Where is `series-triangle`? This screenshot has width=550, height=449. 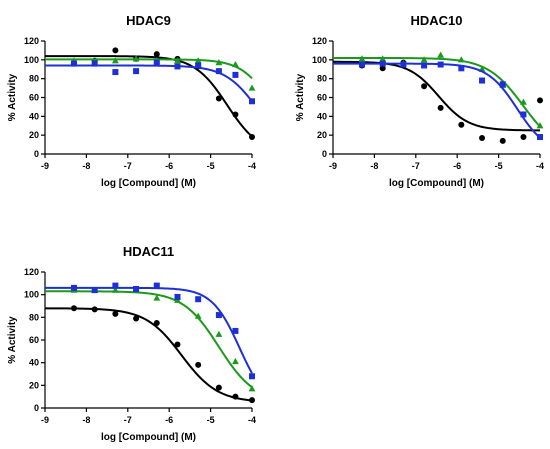
series-triangle is located at coordinates (150, 339).